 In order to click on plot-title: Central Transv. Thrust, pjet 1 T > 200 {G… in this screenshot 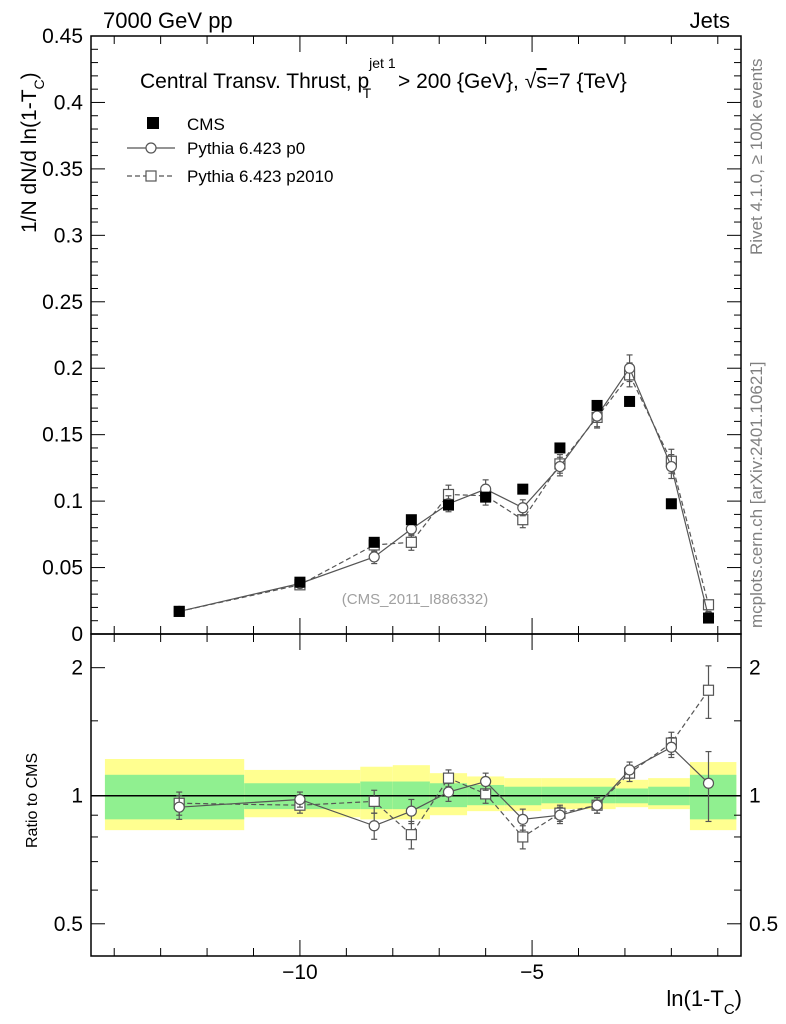, I will do `click(383, 78)`.